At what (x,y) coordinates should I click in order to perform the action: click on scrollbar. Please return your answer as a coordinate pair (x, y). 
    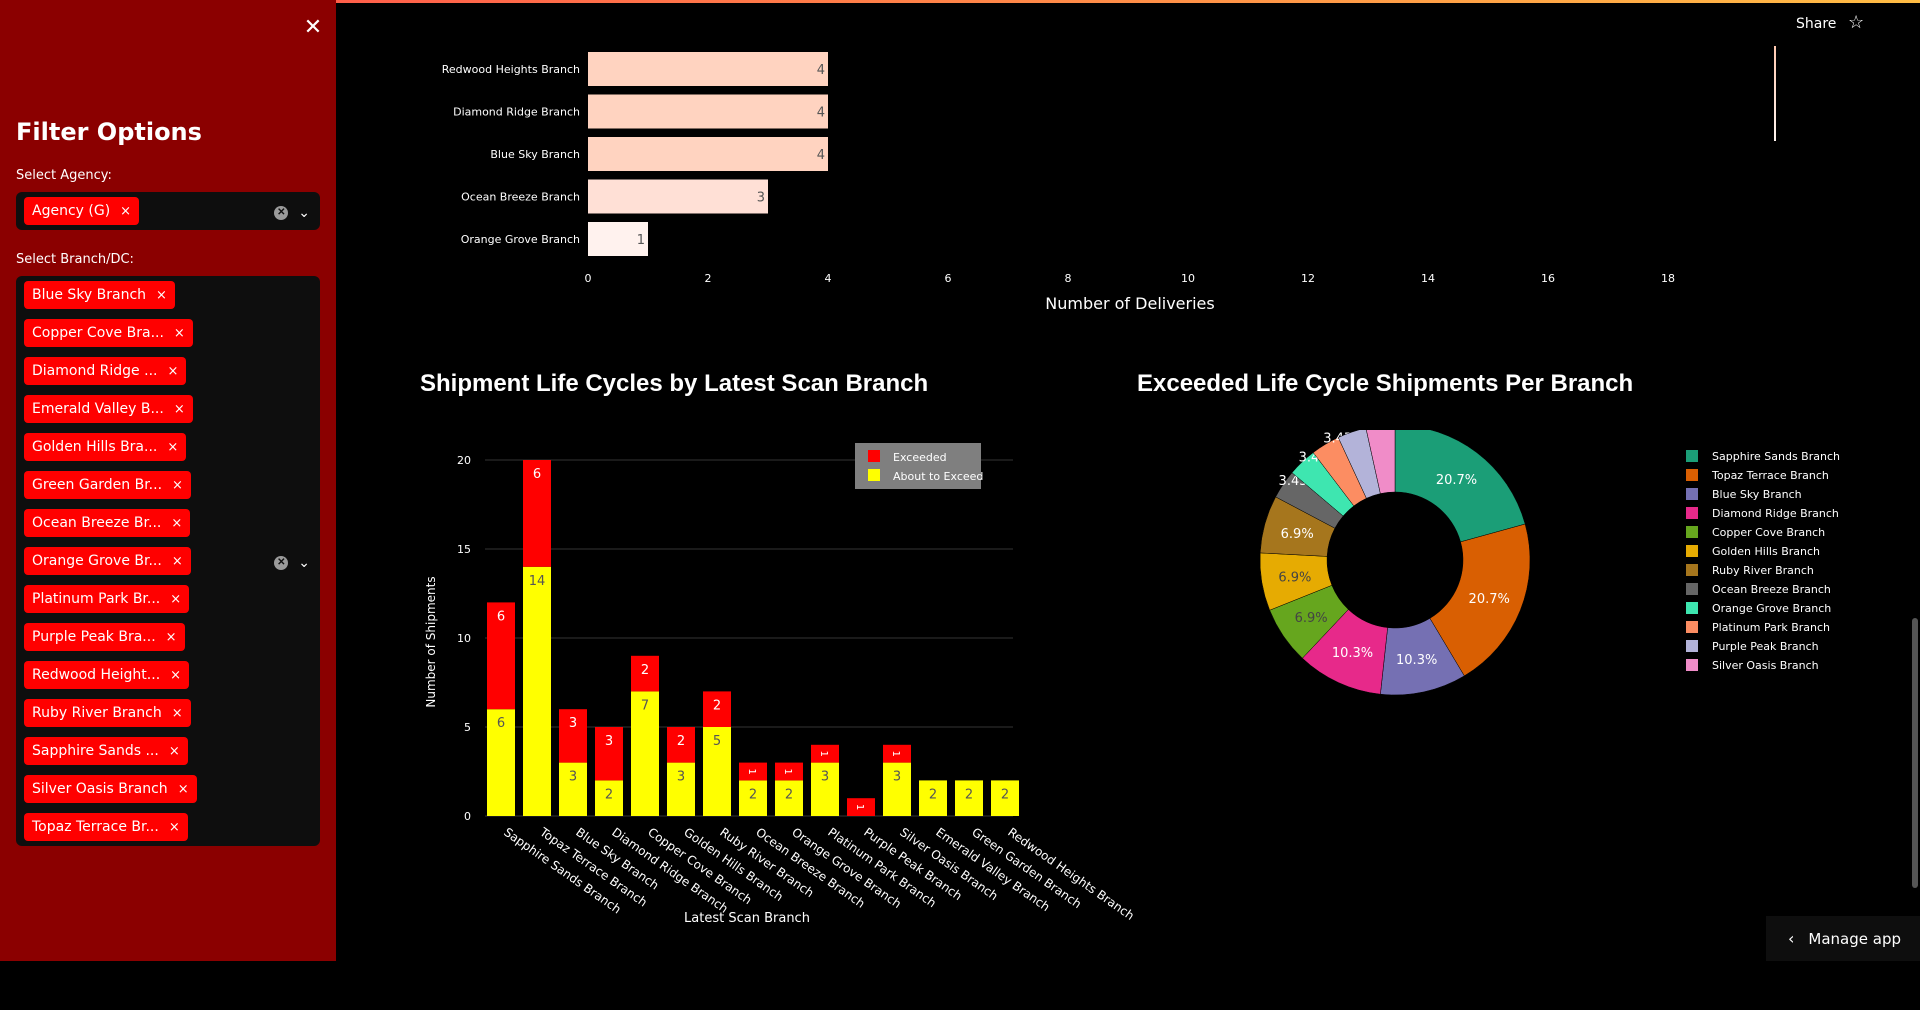
    Looking at the image, I should click on (1915, 753).